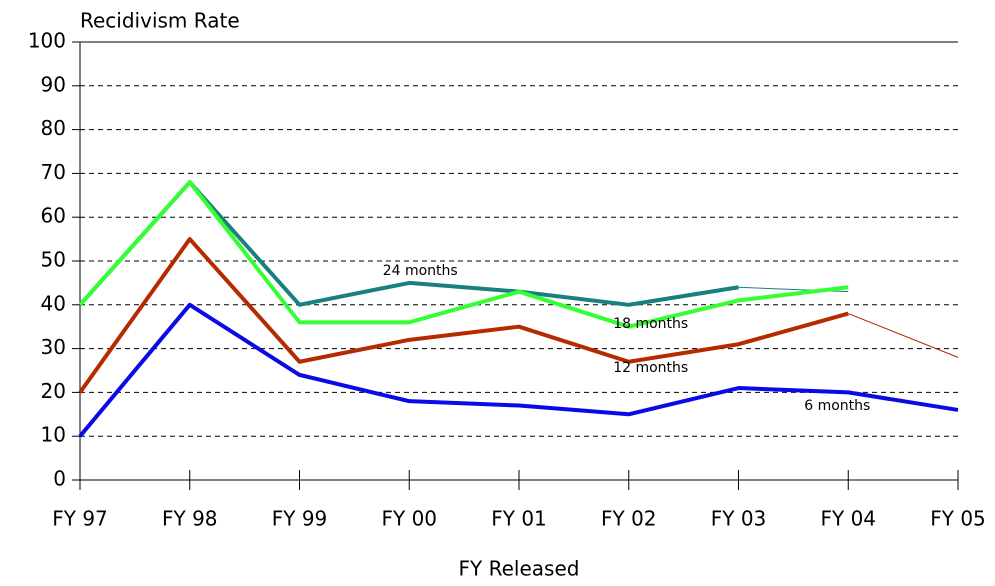 This screenshot has height=586, width=995. Describe the element at coordinates (519, 569) in the screenshot. I see `x-axis-title: FY Released` at that location.